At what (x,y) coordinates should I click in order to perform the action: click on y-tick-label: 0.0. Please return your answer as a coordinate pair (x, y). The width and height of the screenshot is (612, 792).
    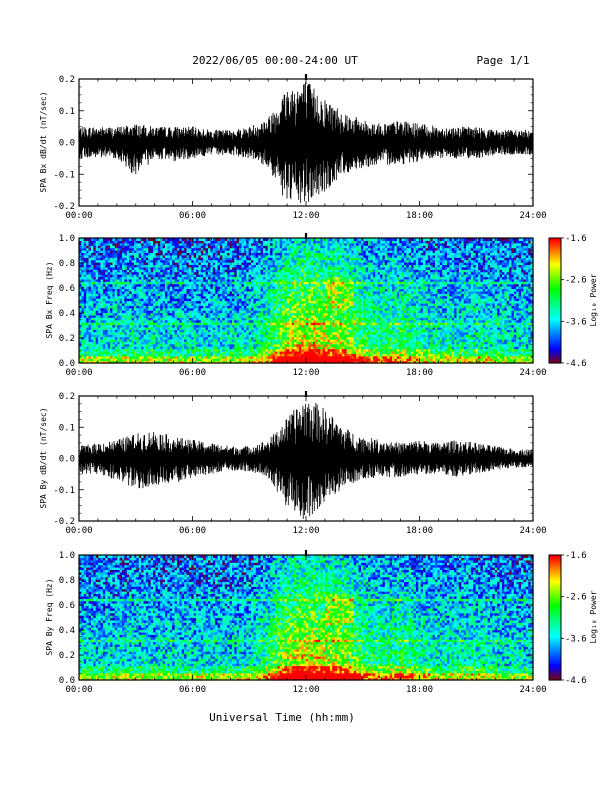
    Looking at the image, I should click on (67, 144).